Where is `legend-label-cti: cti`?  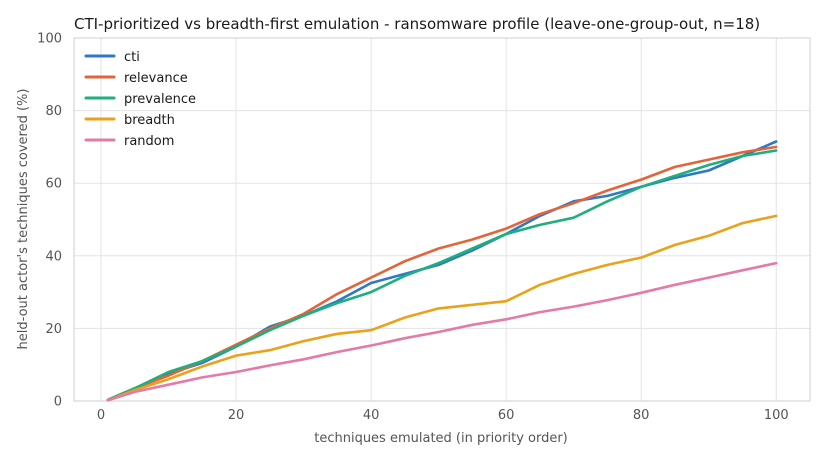
legend-label-cti: cti is located at coordinates (132, 57).